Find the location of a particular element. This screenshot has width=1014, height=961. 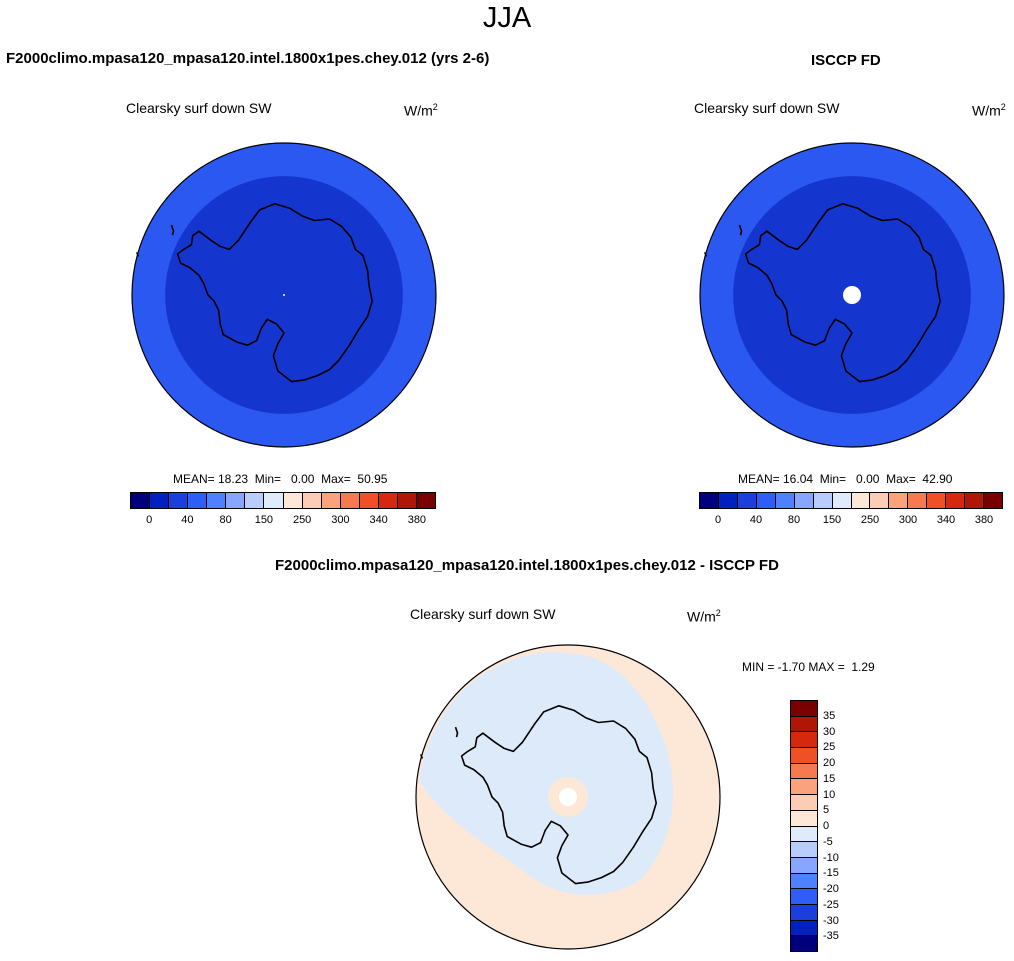

left-island-outline is located at coordinates (172, 230).